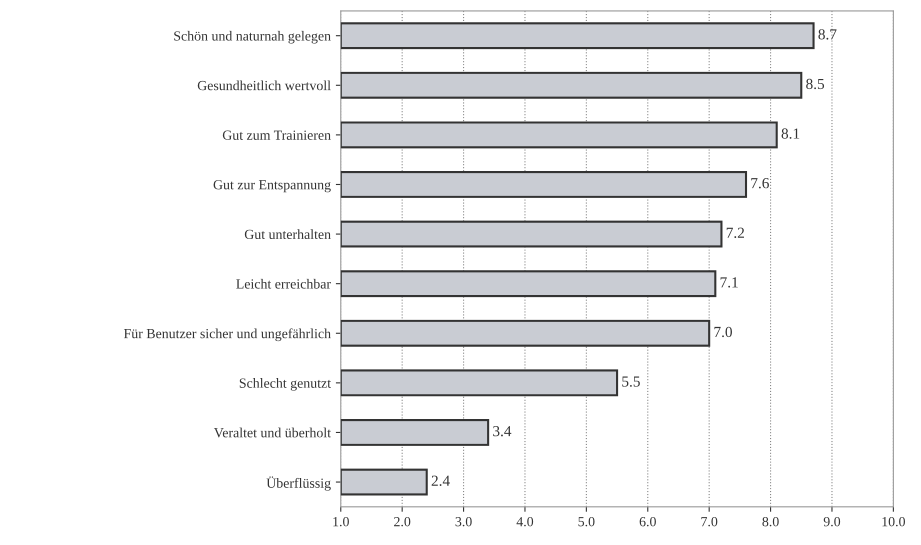 The image size is (921, 545). Describe the element at coordinates (586, 521) in the screenshot. I see `x-tick-label: 5.0` at that location.